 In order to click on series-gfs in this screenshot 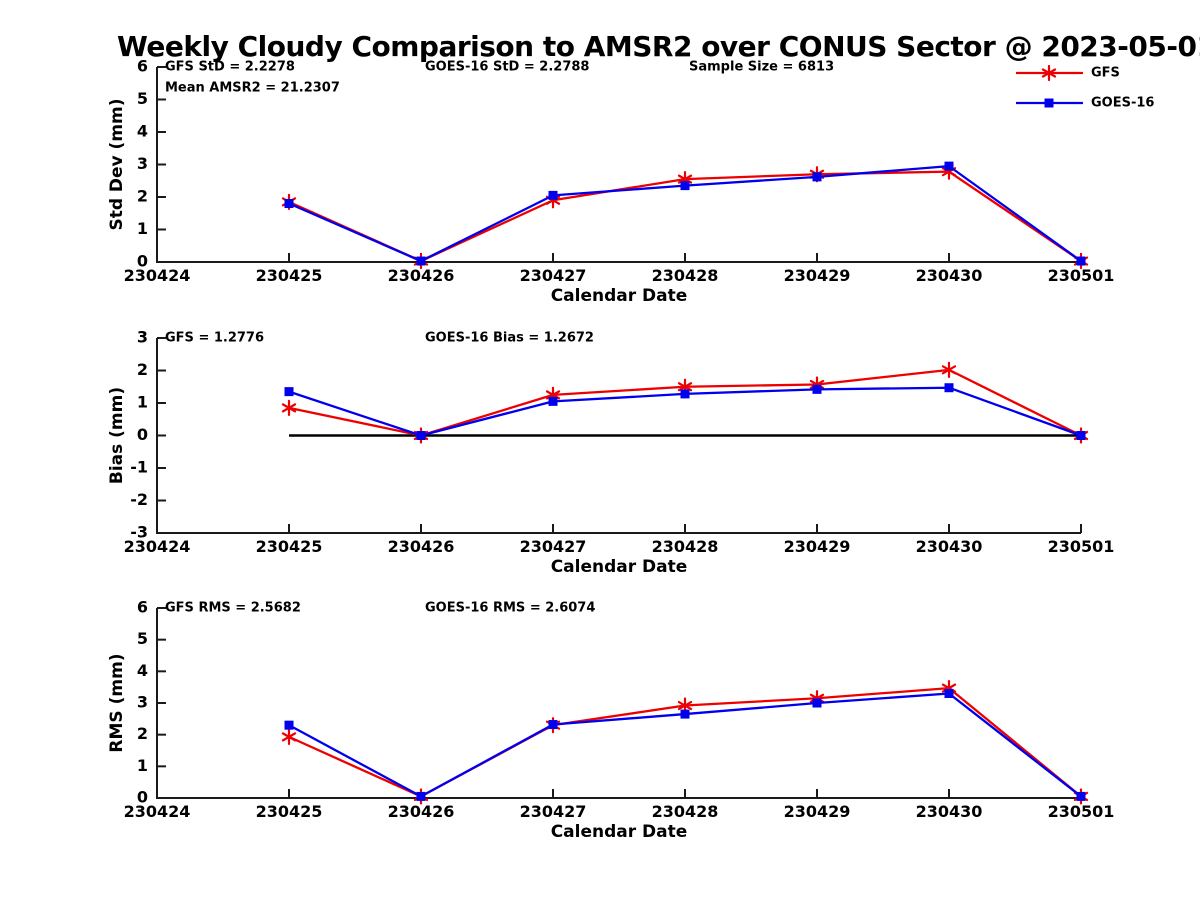, I will do `click(685, 742)`.